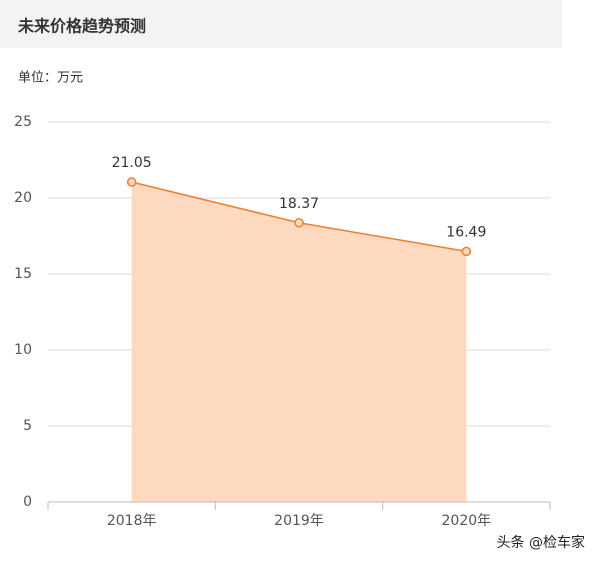 The image size is (598, 562). Describe the element at coordinates (541, 542) in the screenshot. I see `watermark: 头条 @检车家` at that location.